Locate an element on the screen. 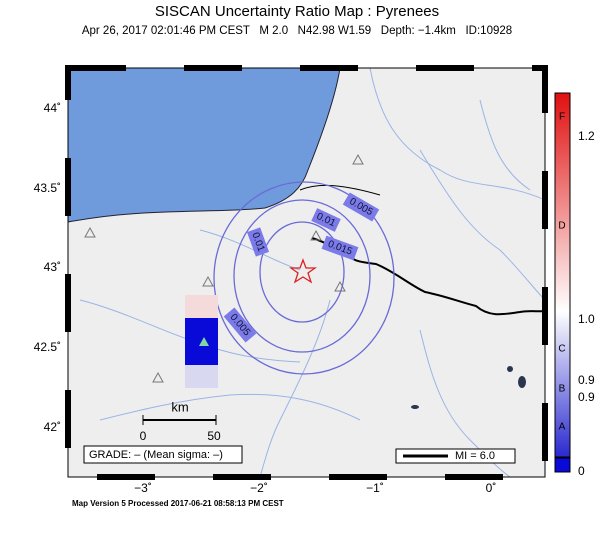  scale-unit: km is located at coordinates (179, 406).